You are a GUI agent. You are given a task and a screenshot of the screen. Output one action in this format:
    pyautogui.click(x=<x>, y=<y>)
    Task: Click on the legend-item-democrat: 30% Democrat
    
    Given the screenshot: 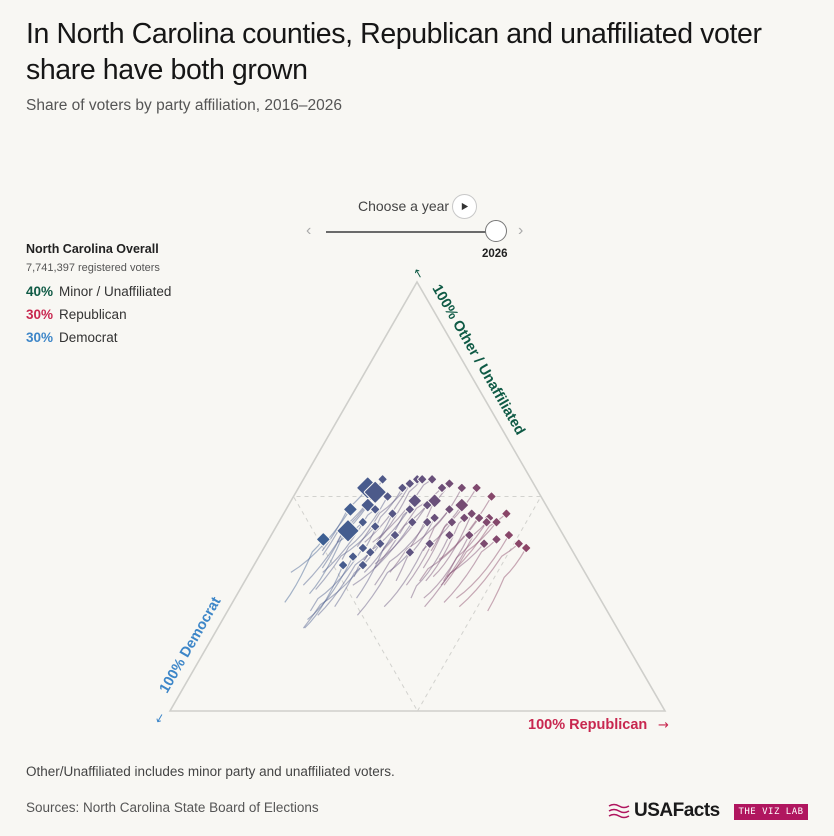 What is the action you would take?
    pyautogui.click(x=72, y=337)
    